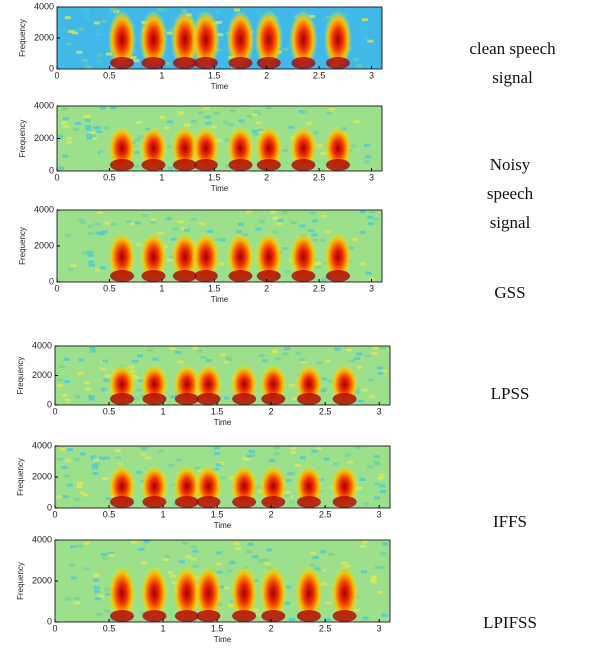 This screenshot has height=651, width=594. I want to click on x-tick-label: 0, so click(56, 75).